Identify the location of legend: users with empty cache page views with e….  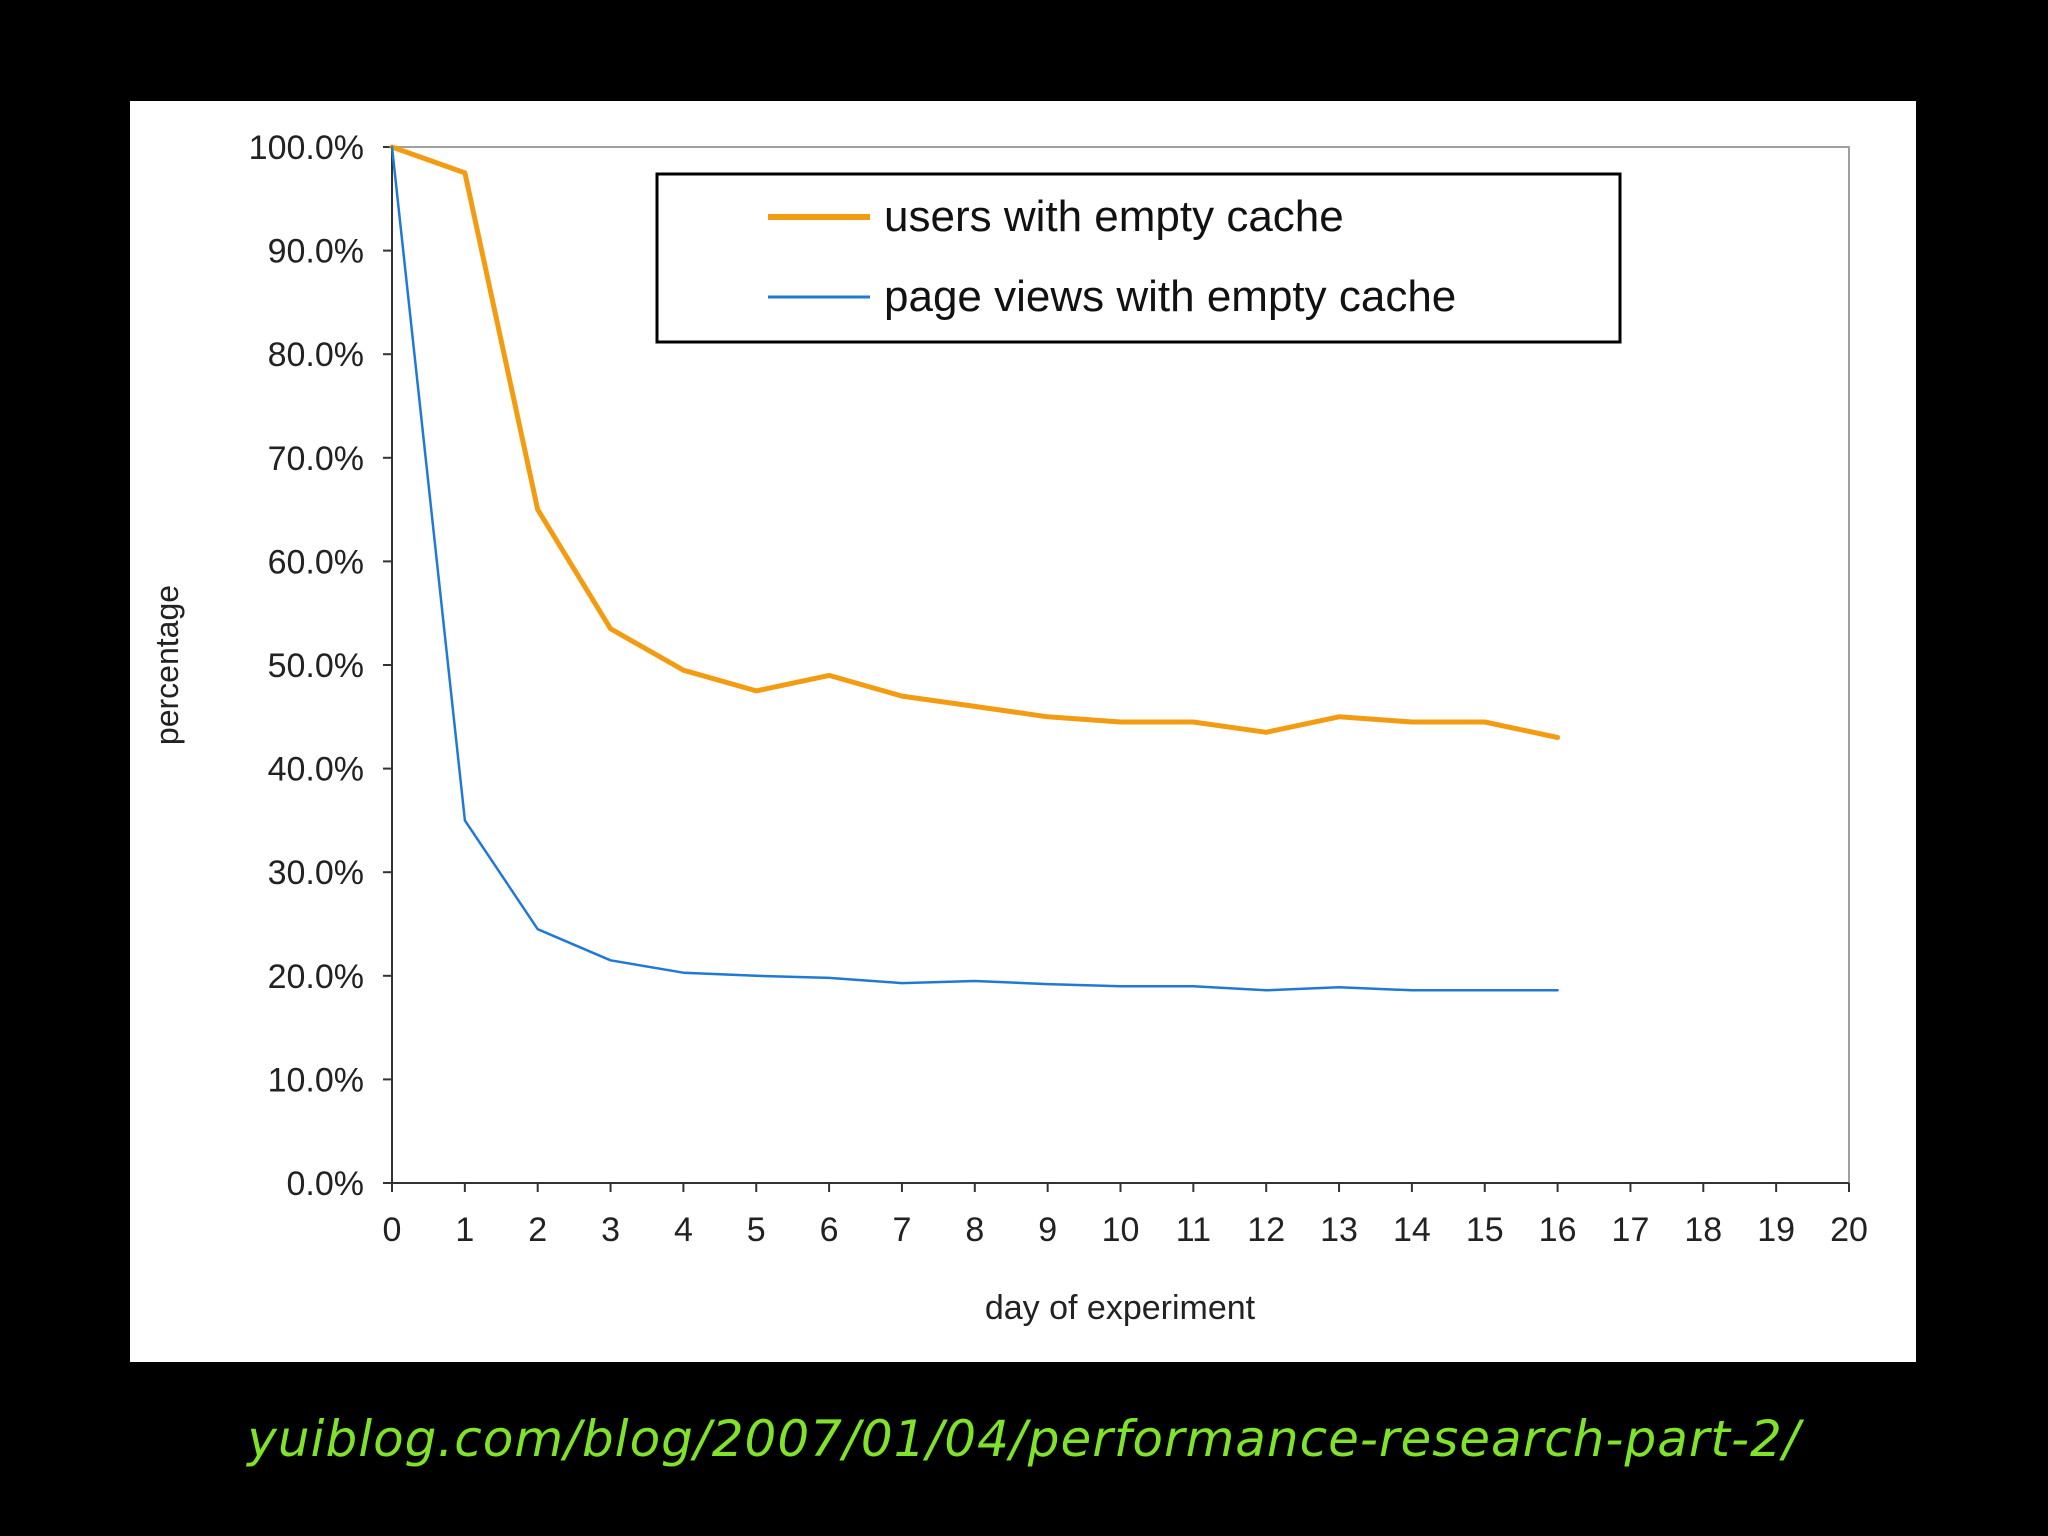
(1138, 258).